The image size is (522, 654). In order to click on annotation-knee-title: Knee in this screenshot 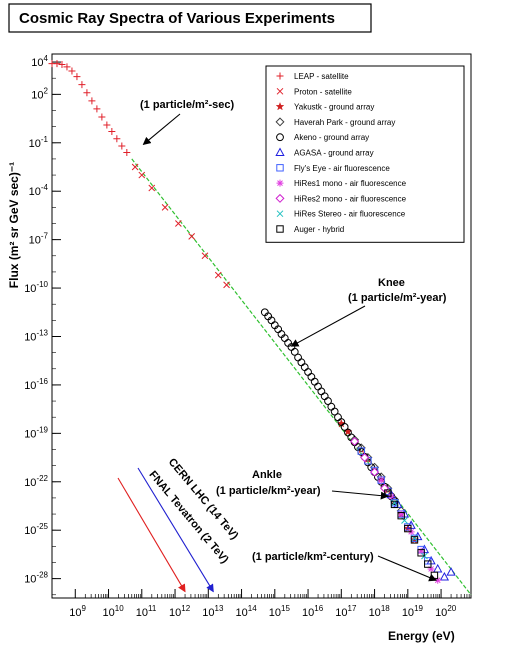, I will do `click(391, 283)`.